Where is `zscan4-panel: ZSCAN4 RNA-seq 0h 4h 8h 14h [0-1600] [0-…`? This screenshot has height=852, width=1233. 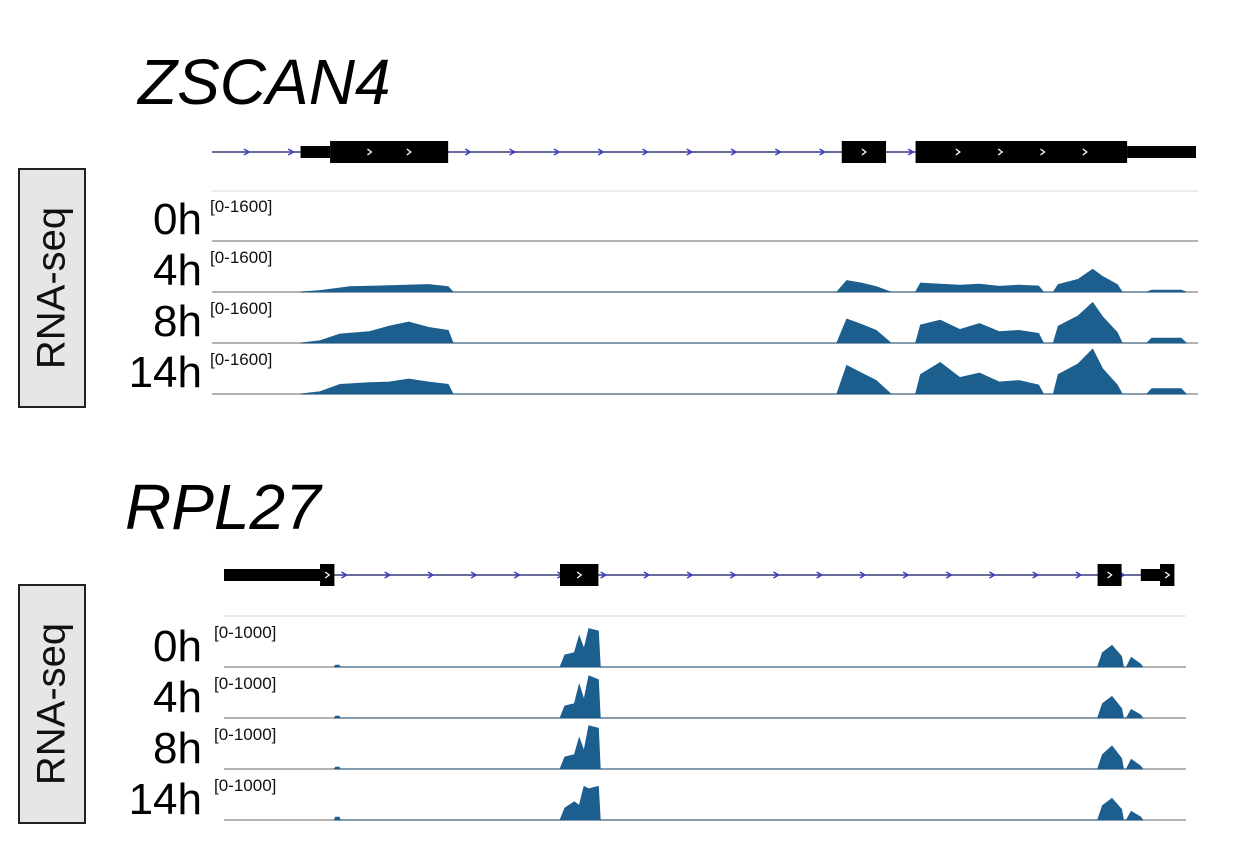
zscan4-panel: ZSCAN4 RNA-seq 0h 4h 8h 14h [0-1600] [0-… is located at coordinates (204, 227).